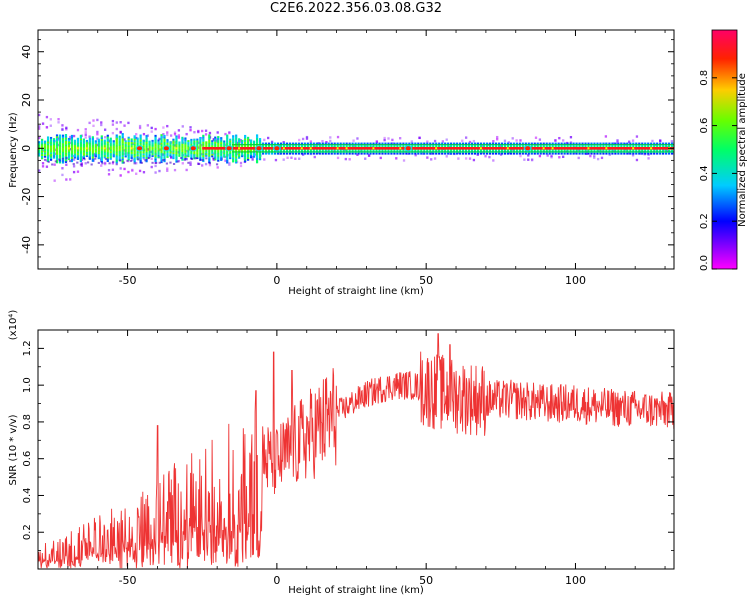  Describe the element at coordinates (193, 148) in the screenshot. I see `spectrogram-peak` at that location.